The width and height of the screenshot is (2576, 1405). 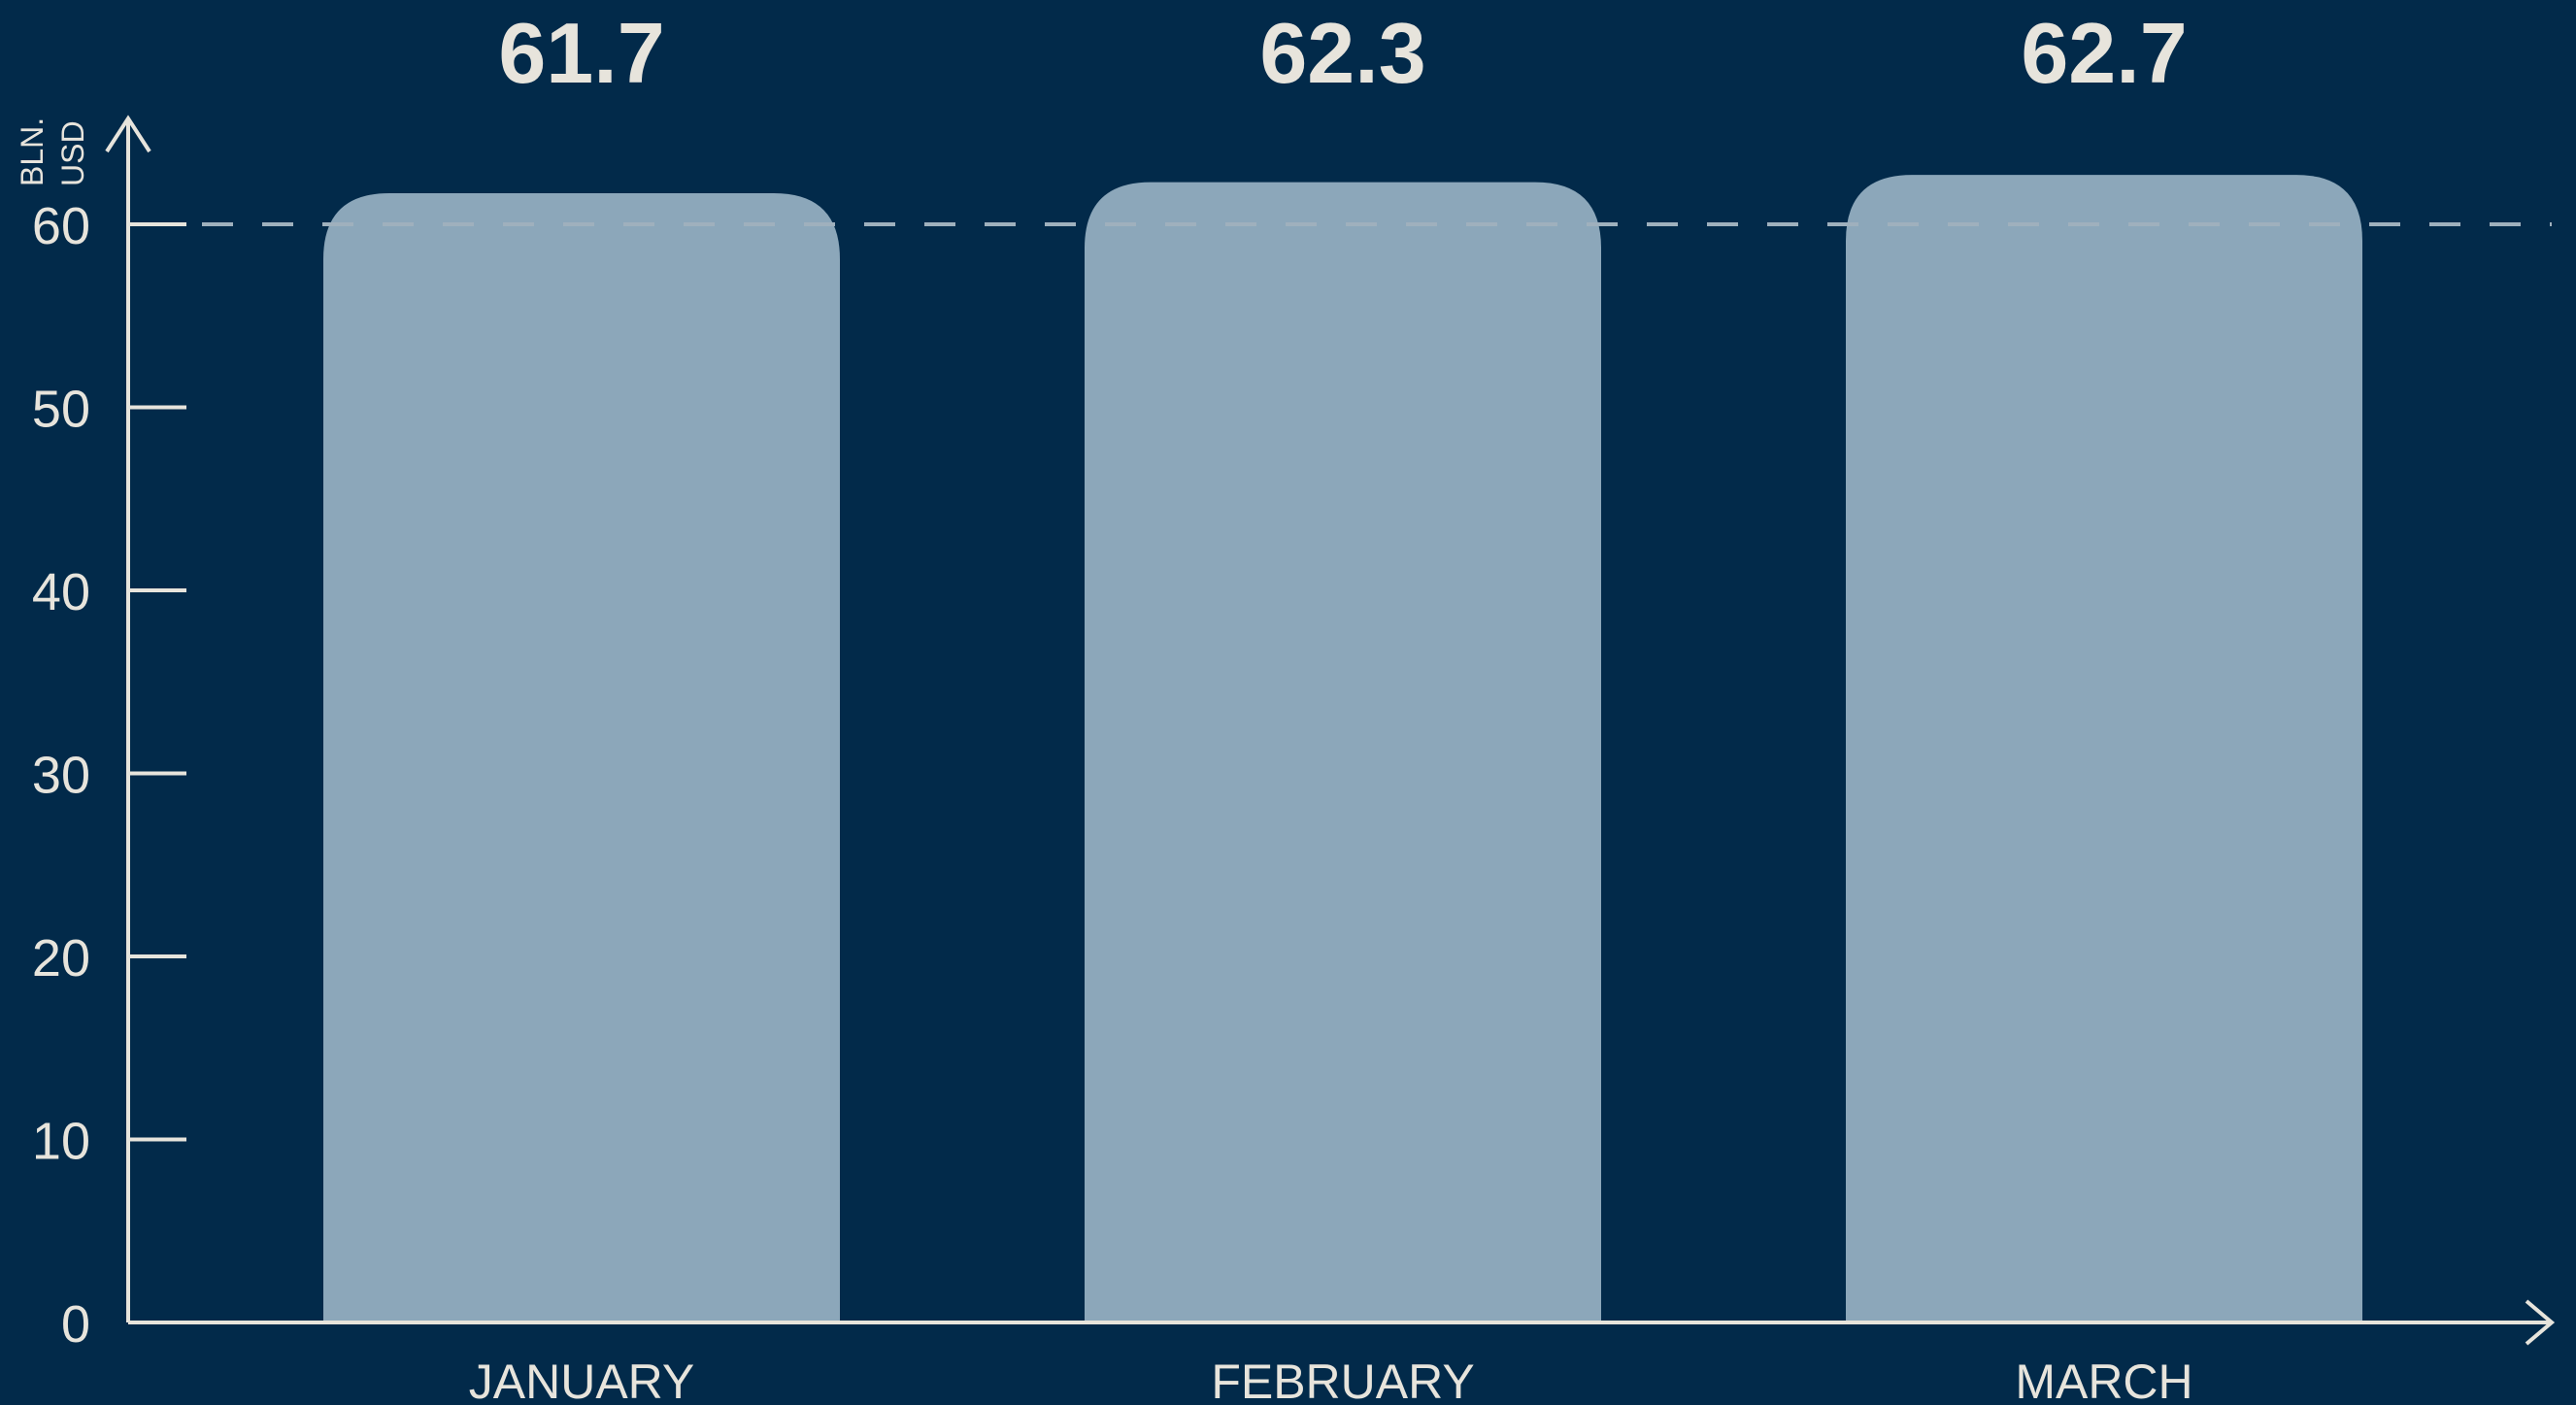 What do you see at coordinates (581, 53) in the screenshot?
I see `value-label-january: 61.7` at bounding box center [581, 53].